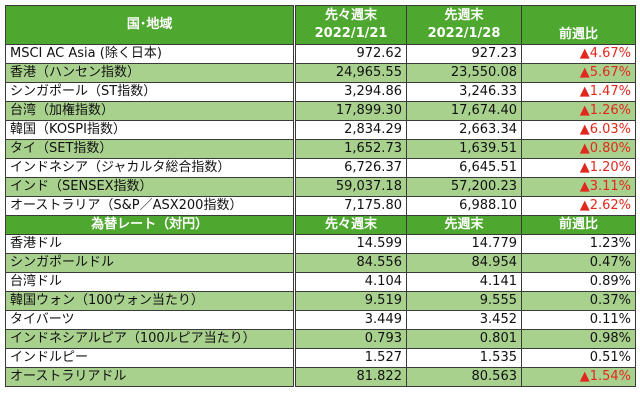 The width and height of the screenshot is (640, 413). I want to click on indices-header-row: 国･地域 先々週末 2022/1/21 先週末 2022/1/28 前週比, so click(320, 25).